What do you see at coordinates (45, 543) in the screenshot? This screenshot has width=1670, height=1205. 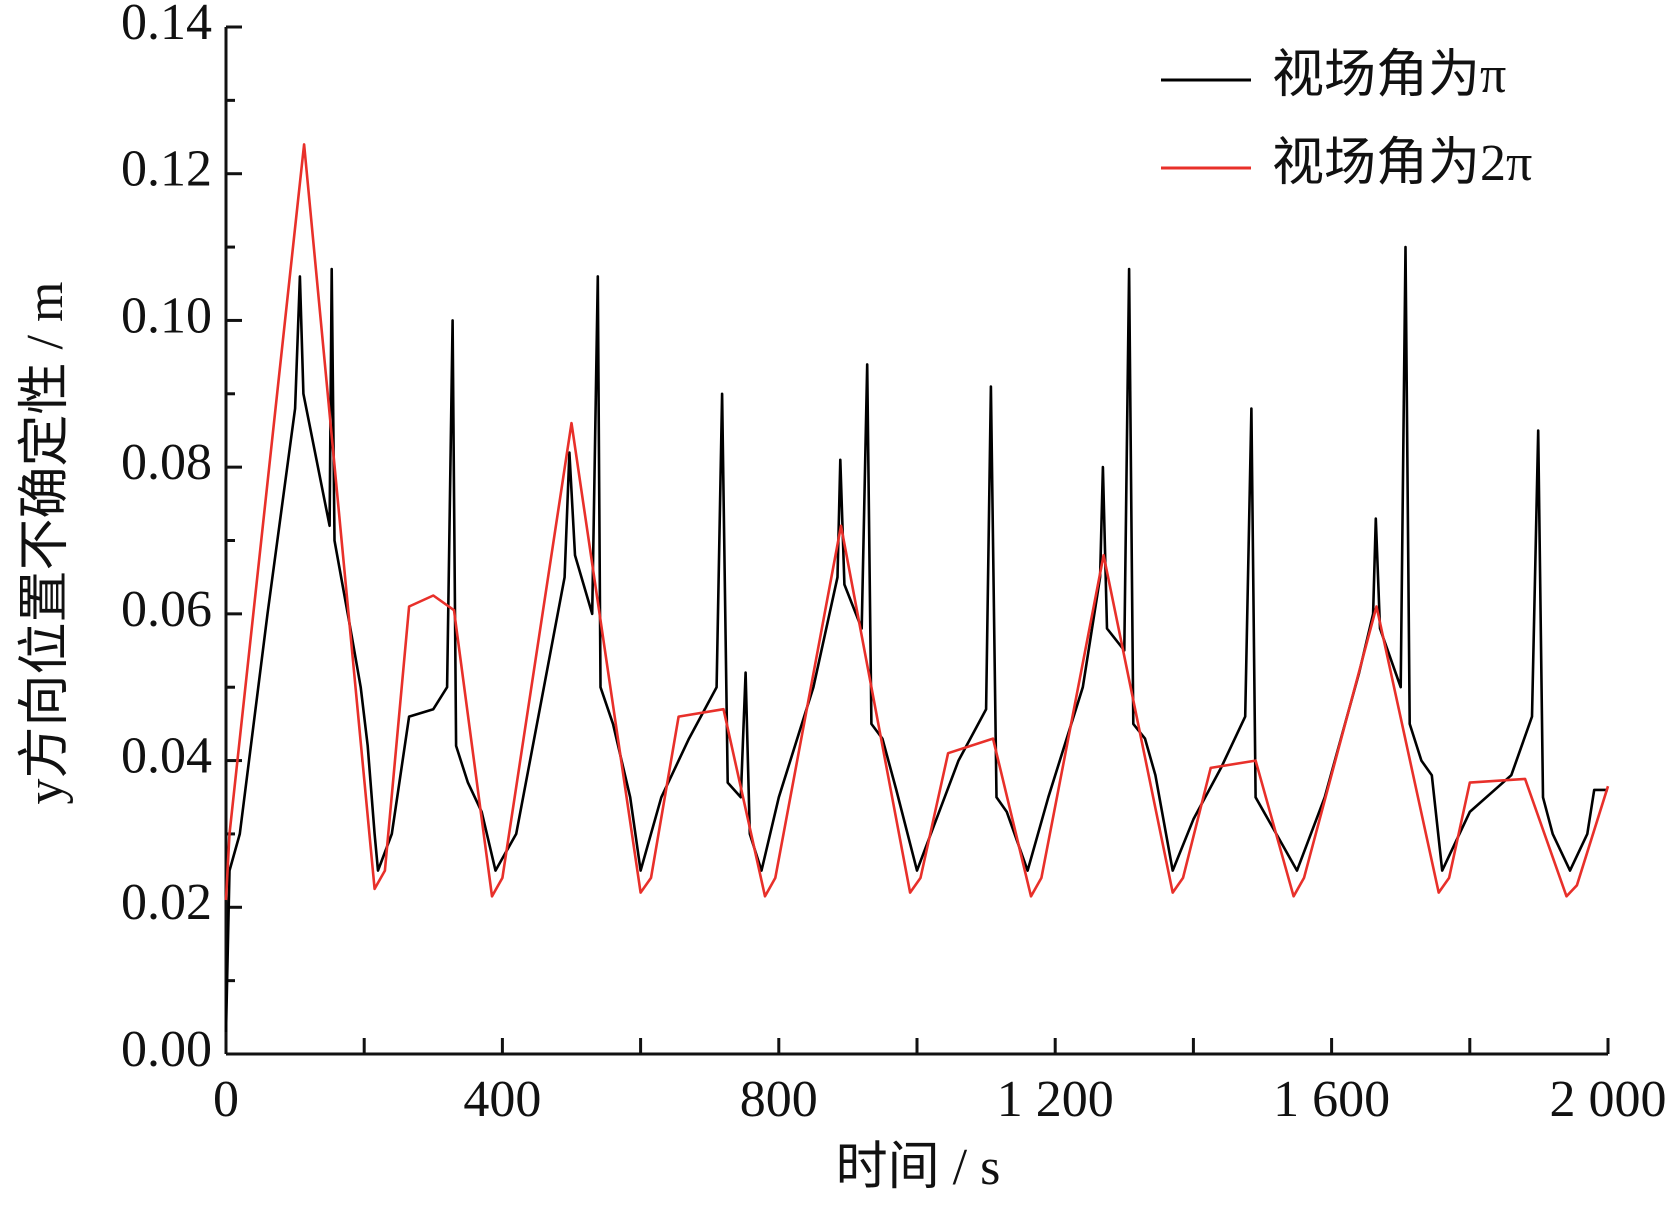 I see `y-axis-label: y方向位置不确定性 / m` at bounding box center [45, 543].